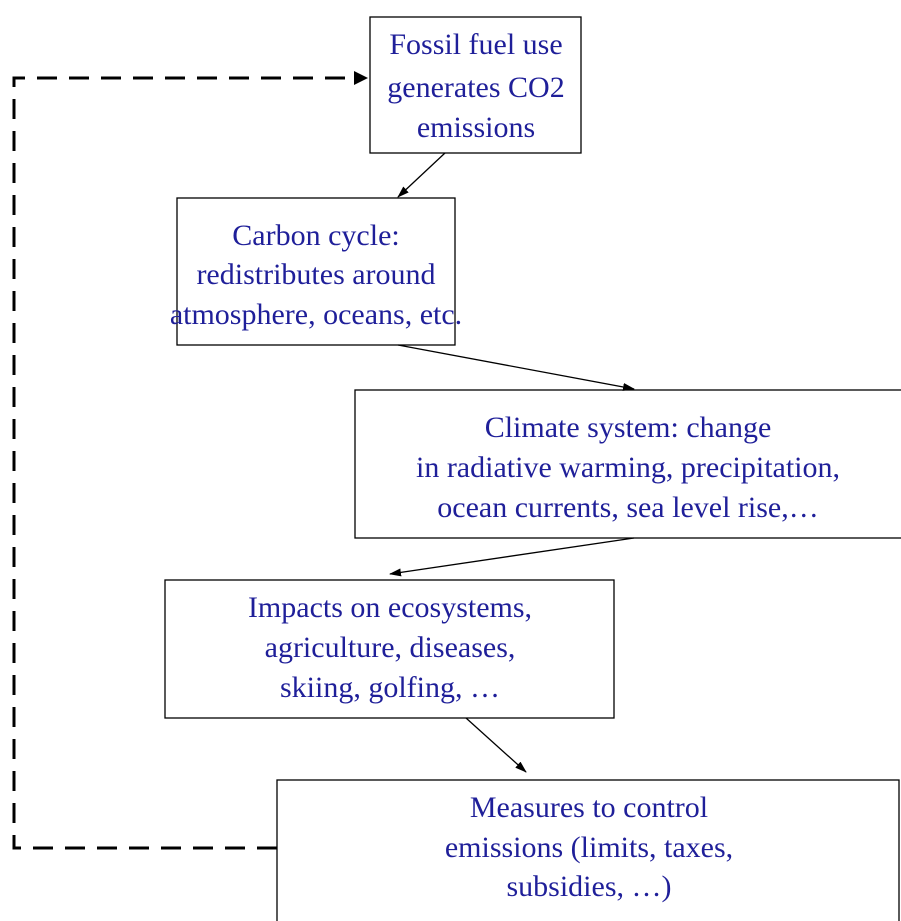  Describe the element at coordinates (475, 87) in the screenshot. I see `node-label: generates CO2` at that location.